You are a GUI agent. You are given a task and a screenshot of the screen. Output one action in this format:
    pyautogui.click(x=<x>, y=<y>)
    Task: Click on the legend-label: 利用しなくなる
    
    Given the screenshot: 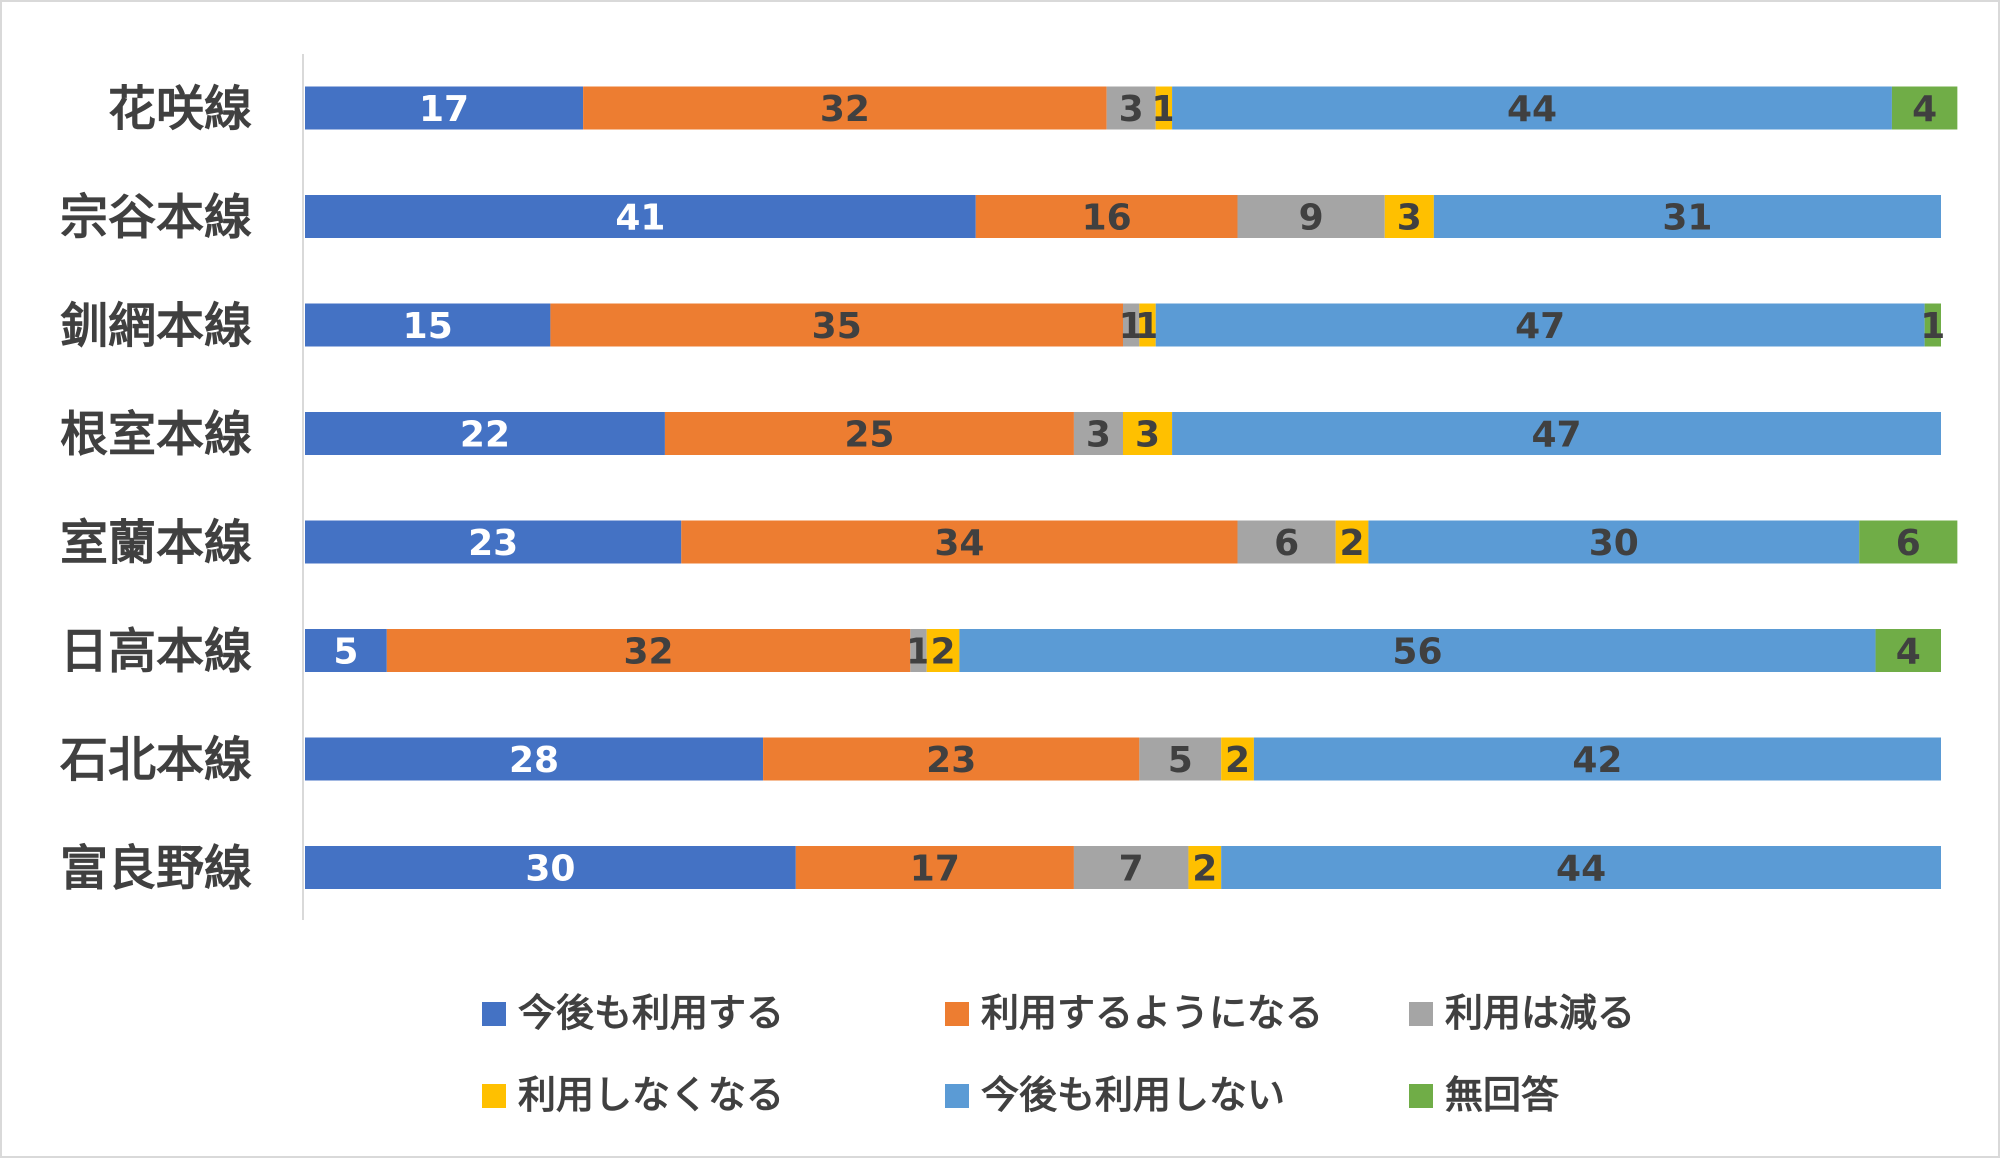 What is the action you would take?
    pyautogui.click(x=651, y=1095)
    